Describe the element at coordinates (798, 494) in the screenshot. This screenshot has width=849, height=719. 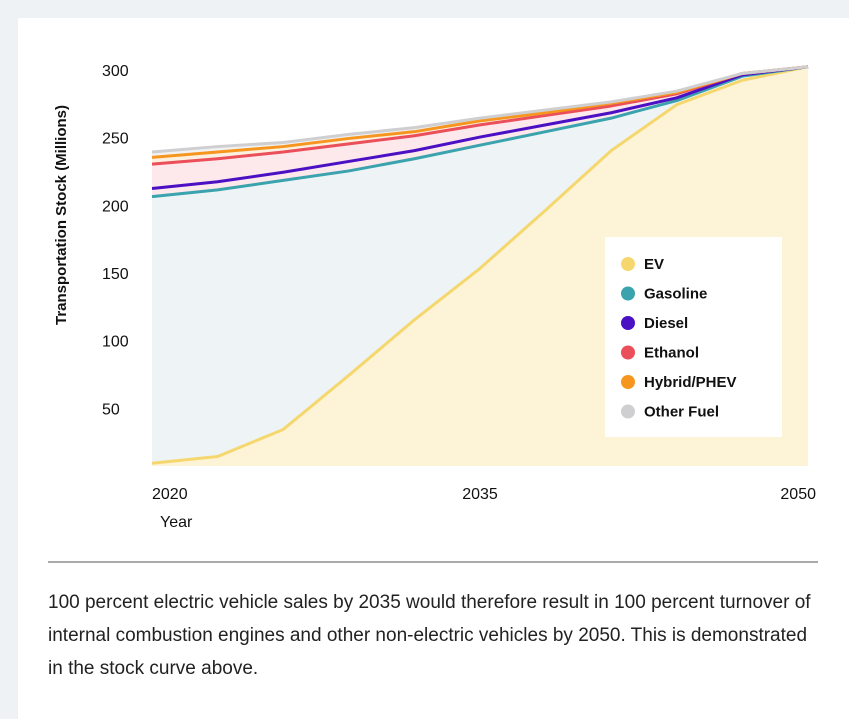
I see `x-tick-label: 2050` at that location.